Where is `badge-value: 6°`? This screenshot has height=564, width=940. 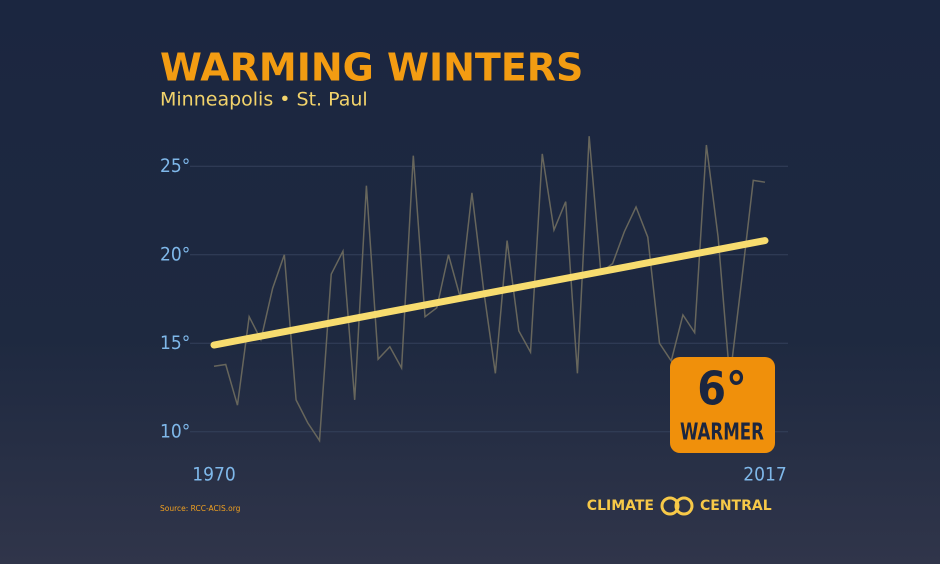
badge-value: 6° is located at coordinates (721, 389).